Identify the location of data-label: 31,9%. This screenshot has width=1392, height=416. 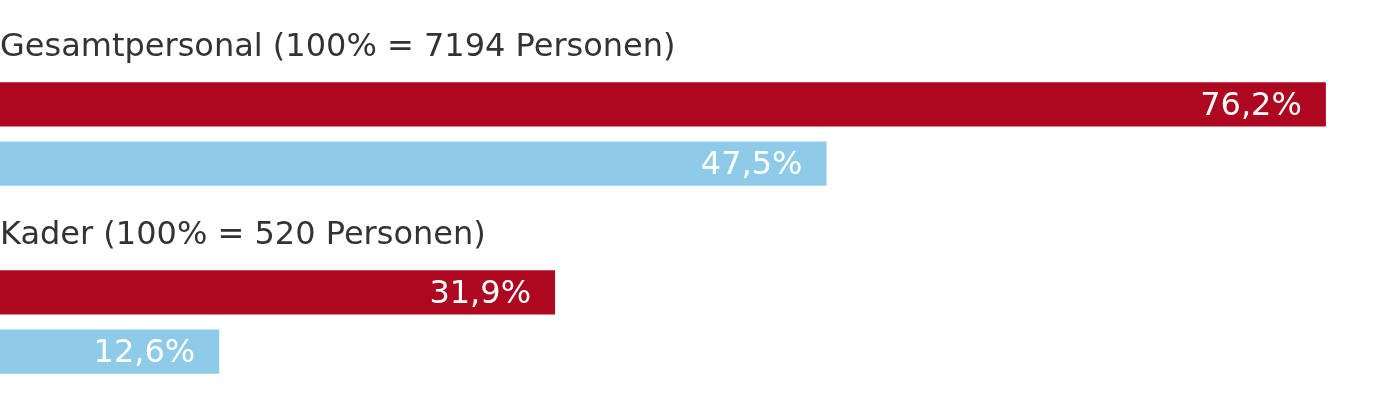
(480, 291).